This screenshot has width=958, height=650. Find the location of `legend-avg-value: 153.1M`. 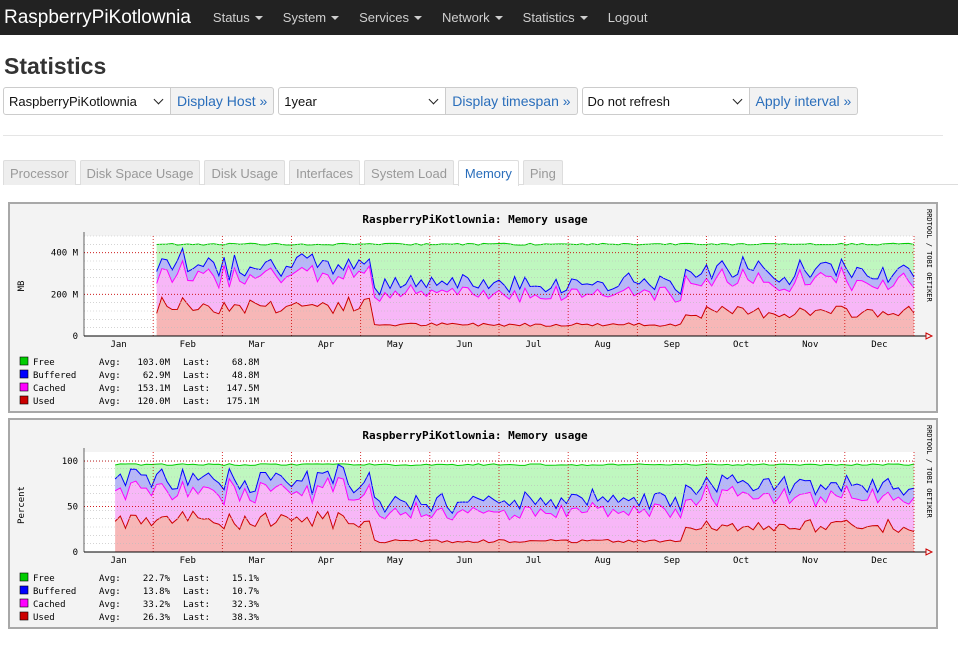

legend-avg-value: 153.1M is located at coordinates (153, 389).